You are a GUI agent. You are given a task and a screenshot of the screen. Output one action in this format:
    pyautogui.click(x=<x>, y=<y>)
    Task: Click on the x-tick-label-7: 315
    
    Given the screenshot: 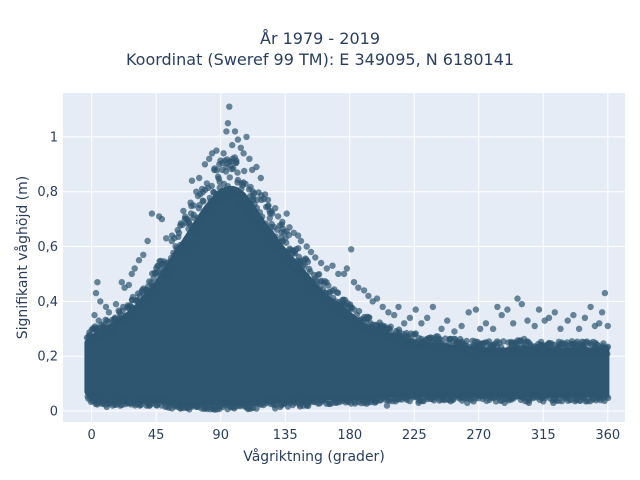 What is the action you would take?
    pyautogui.click(x=543, y=435)
    